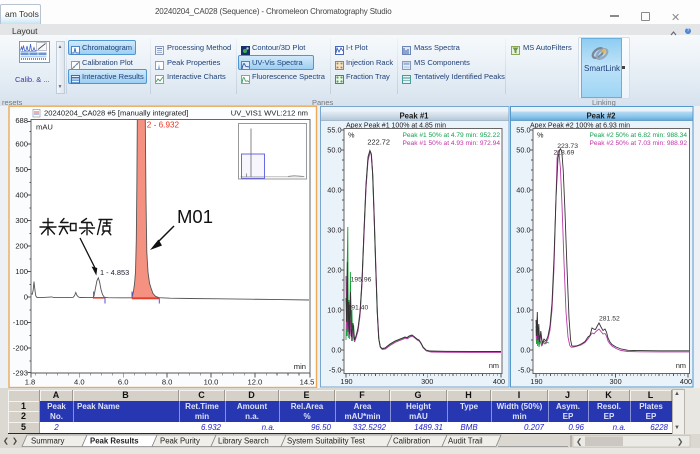 The width and height of the screenshot is (700, 454). I want to click on svg-text:Peak #1 50% at 4.79 min: 952.2: Peak #1 50% at 4.79 min: 952.22, so click(451, 135).